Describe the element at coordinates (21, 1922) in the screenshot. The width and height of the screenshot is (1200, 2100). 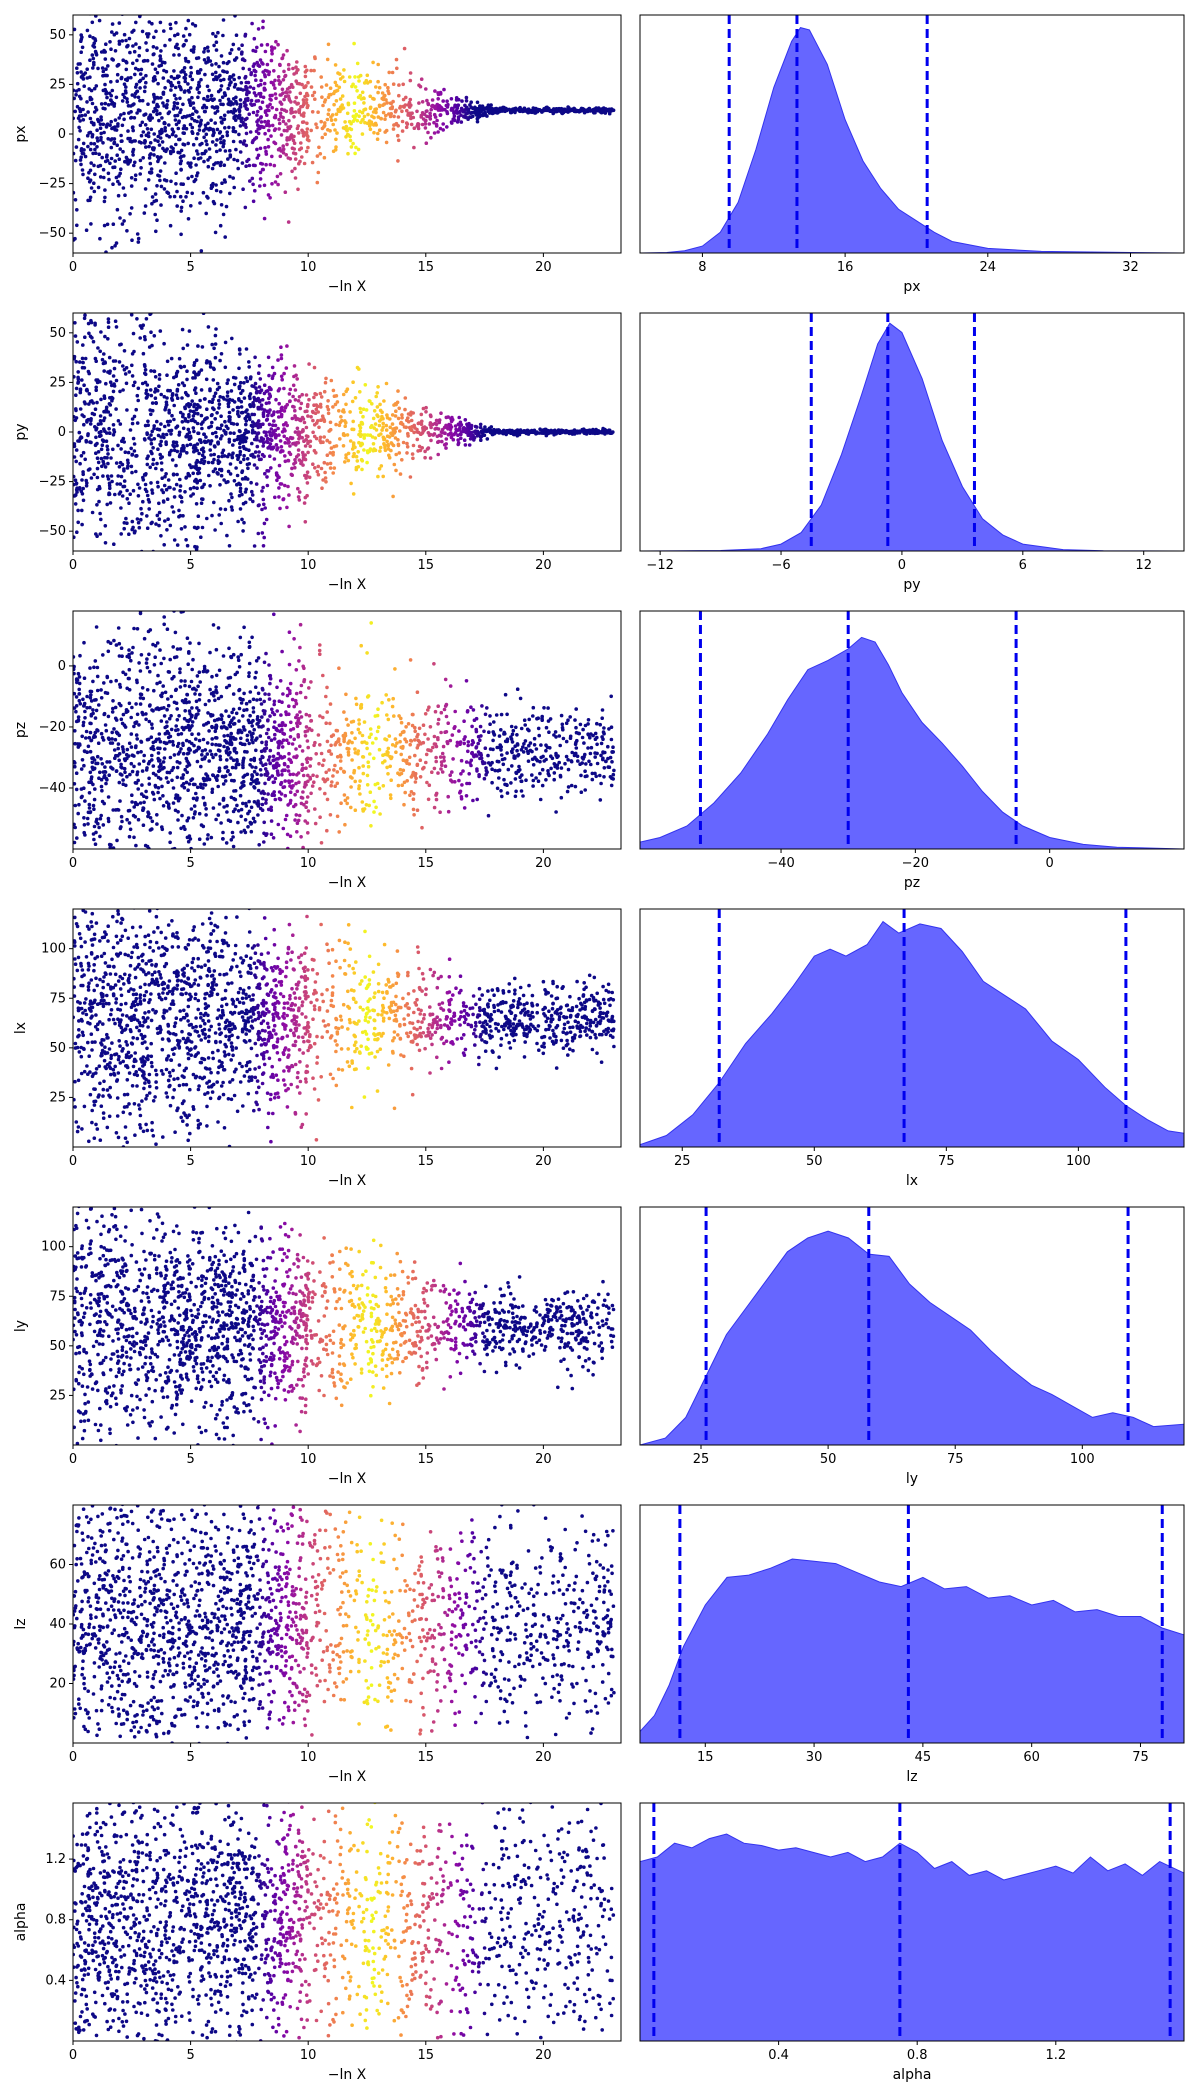
I see `scatter-ylabel: alpha` at that location.